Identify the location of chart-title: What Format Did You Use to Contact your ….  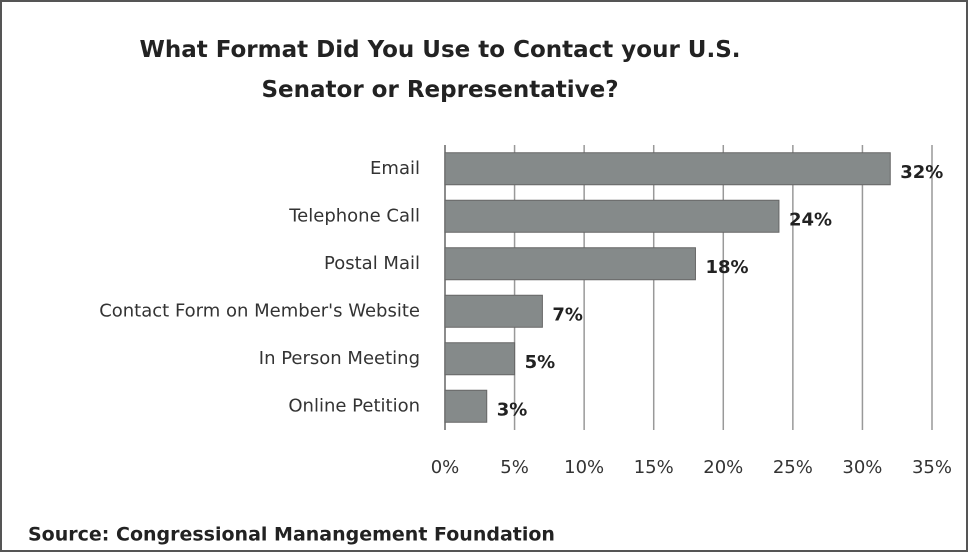
(440, 70).